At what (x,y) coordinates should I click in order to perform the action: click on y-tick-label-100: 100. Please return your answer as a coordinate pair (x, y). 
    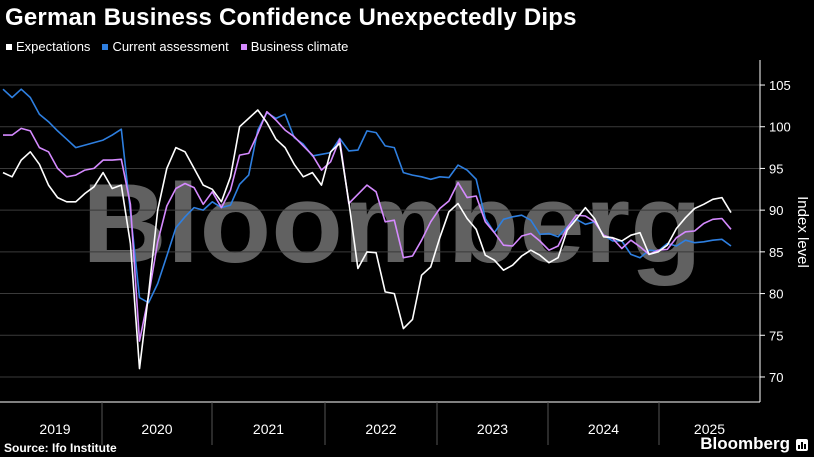
    Looking at the image, I should click on (780, 127).